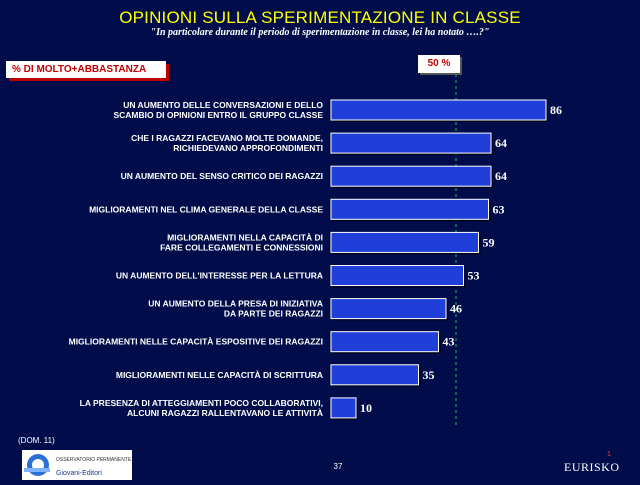  Describe the element at coordinates (366, 408) in the screenshot. I see `value-label: 10` at that location.